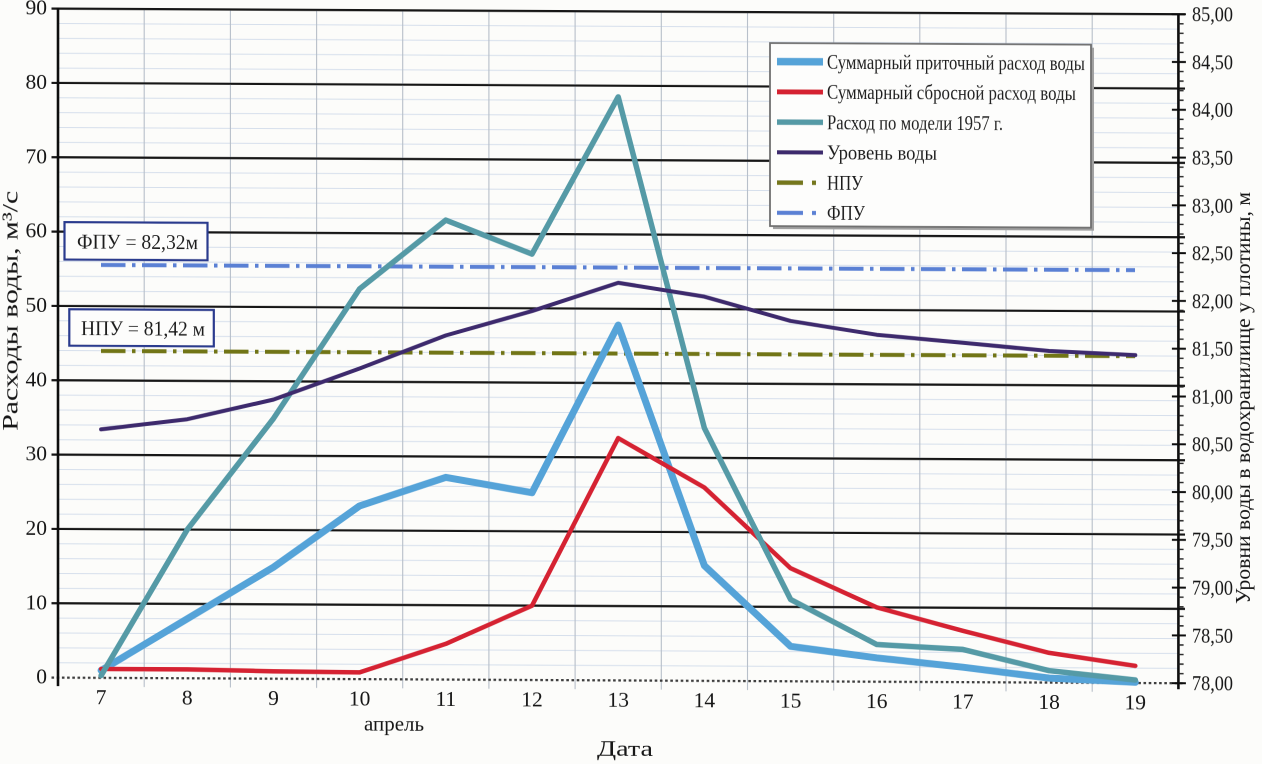 This screenshot has height=764, width=1262. Describe the element at coordinates (1212, 397) in the screenshot. I see `svg-text: 81,00` at that location.